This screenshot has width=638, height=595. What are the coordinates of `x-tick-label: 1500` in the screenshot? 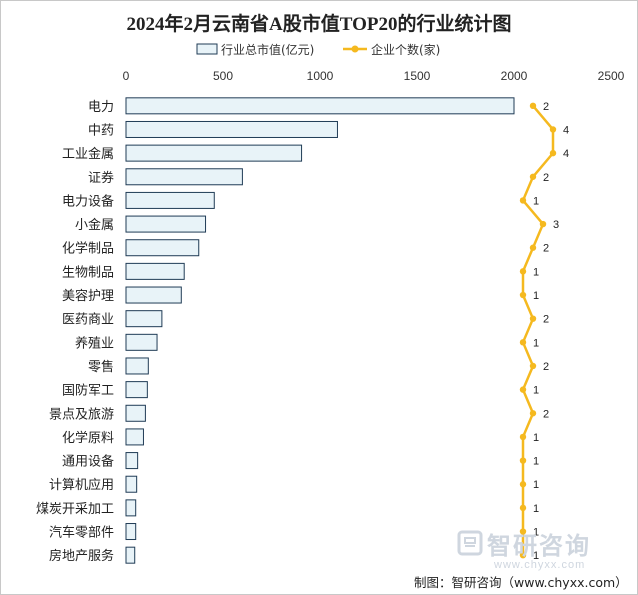 It's located at (417, 76).